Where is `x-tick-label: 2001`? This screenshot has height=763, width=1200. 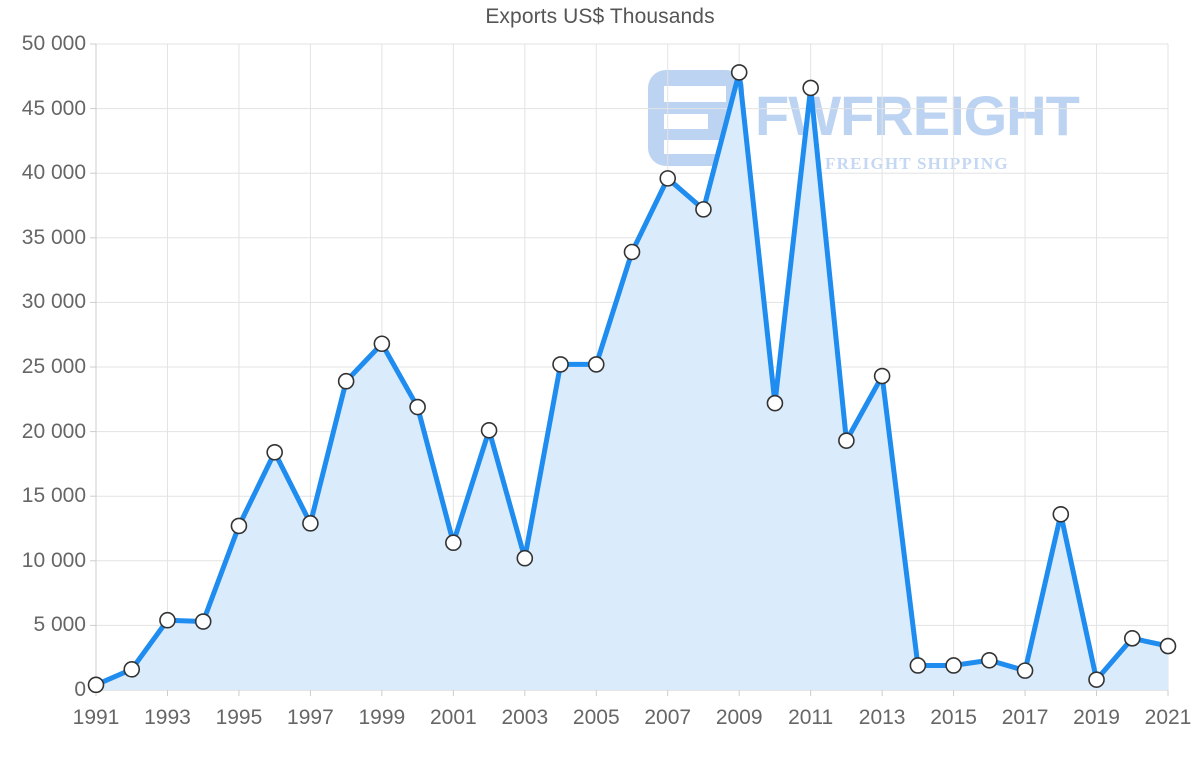
x-tick-label: 2001 is located at coordinates (453, 717).